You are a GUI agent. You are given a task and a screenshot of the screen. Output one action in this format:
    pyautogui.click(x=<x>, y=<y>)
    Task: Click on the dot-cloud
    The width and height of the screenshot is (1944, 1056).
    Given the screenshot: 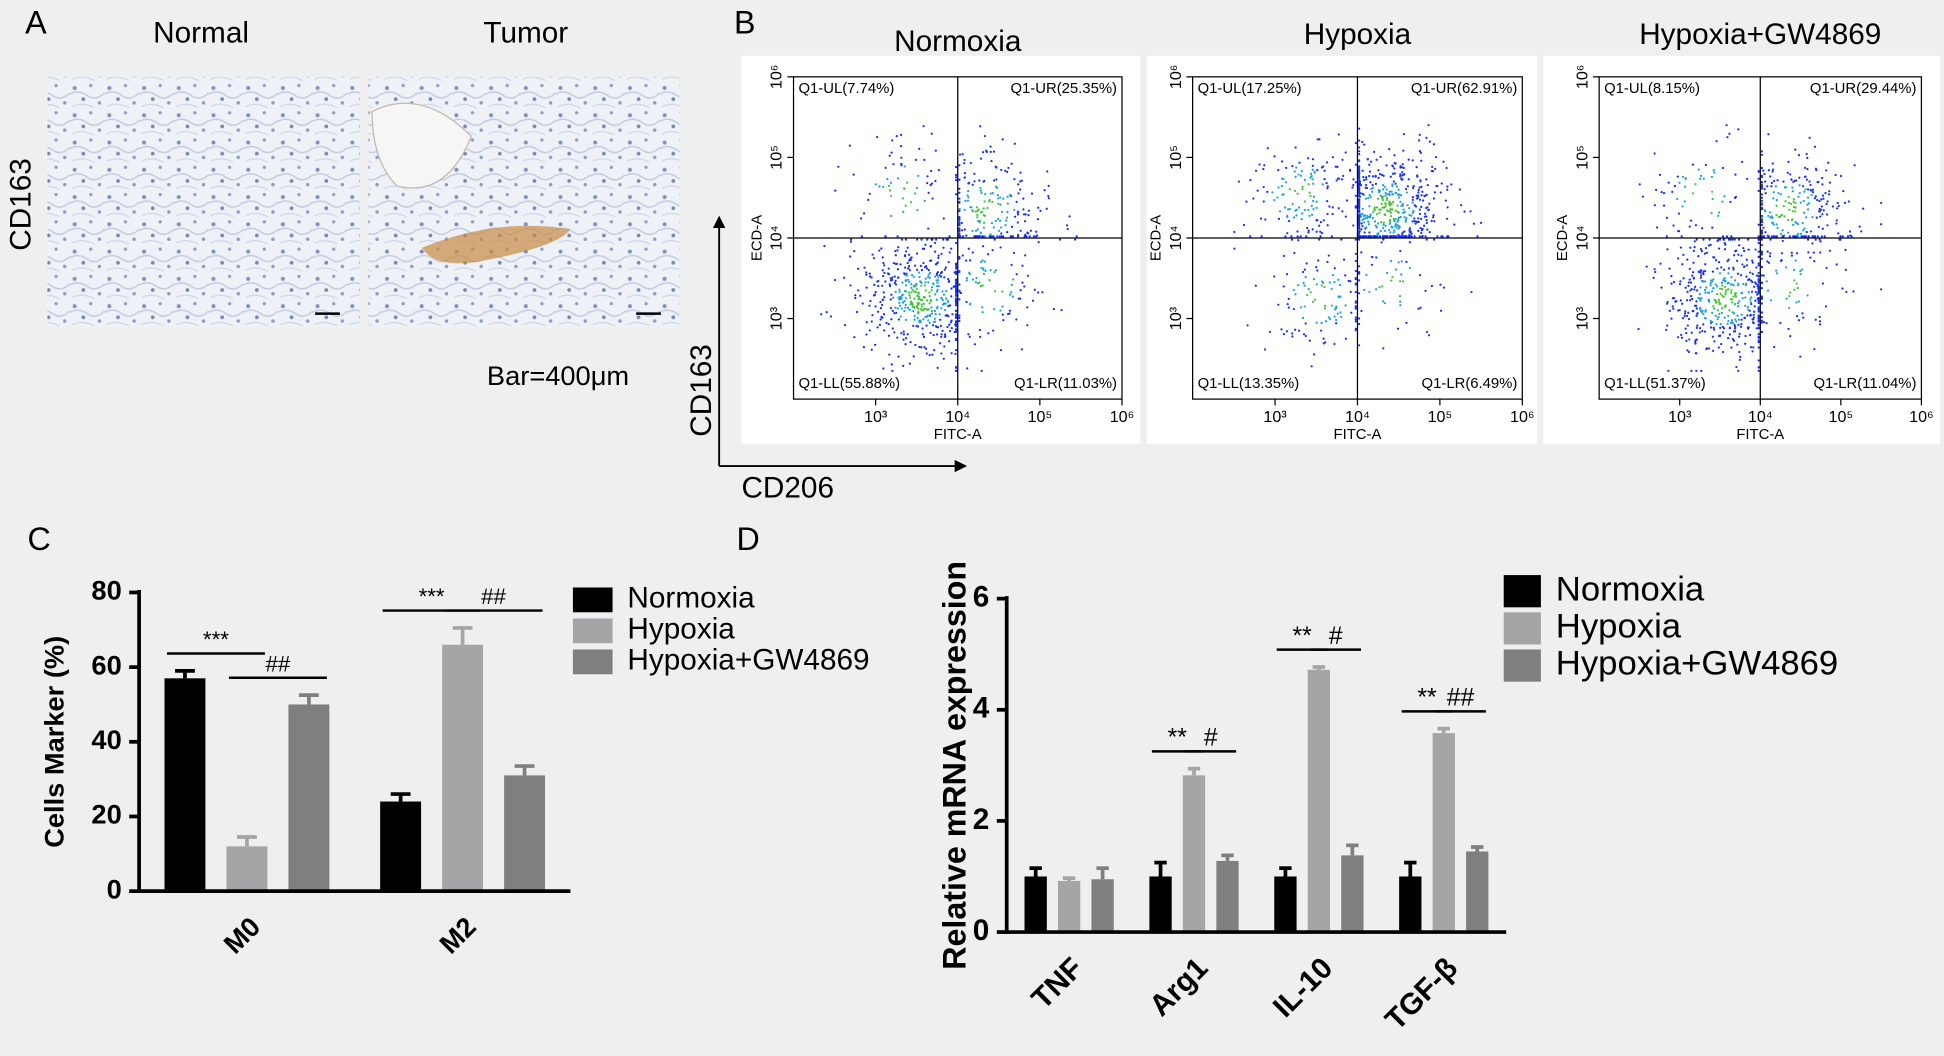 What is the action you would take?
    pyautogui.click(x=1698, y=305)
    